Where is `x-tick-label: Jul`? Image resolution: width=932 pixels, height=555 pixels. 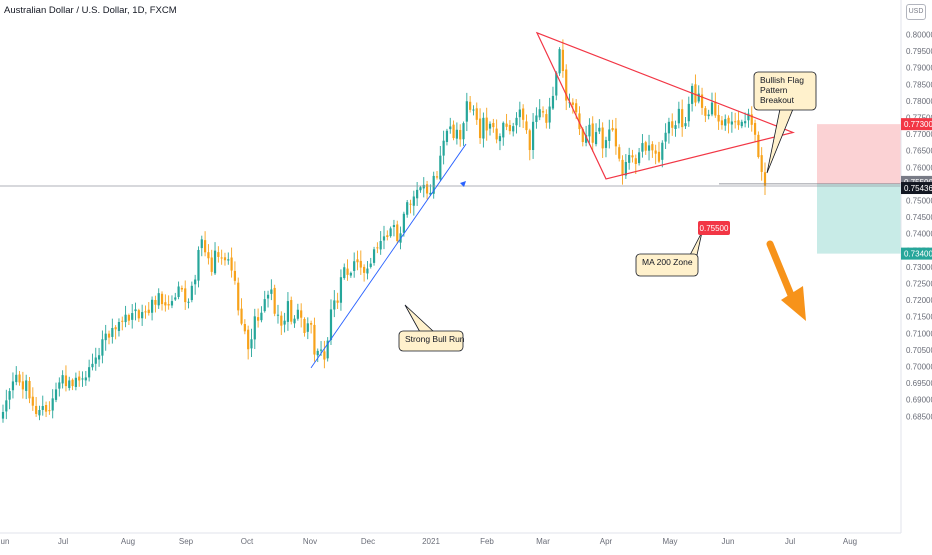 x-tick-label: Jul is located at coordinates (790, 541).